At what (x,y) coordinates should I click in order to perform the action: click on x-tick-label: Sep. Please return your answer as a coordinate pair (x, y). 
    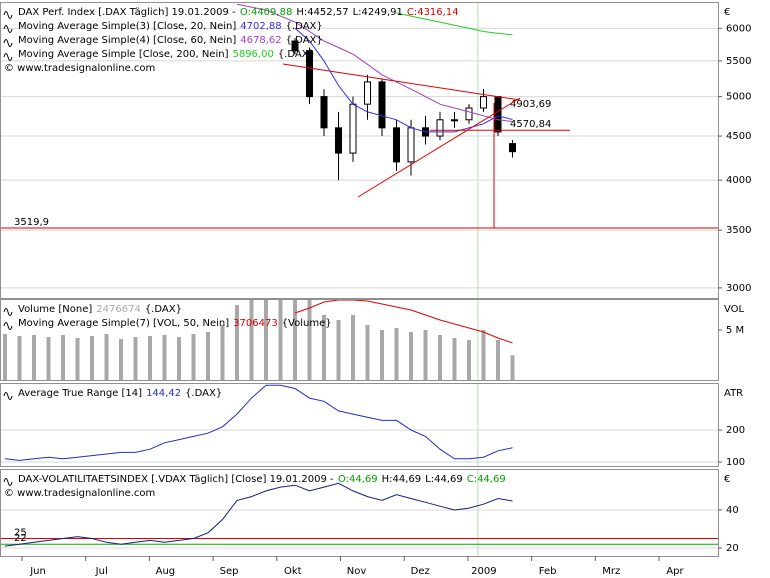
    Looking at the image, I should click on (229, 571).